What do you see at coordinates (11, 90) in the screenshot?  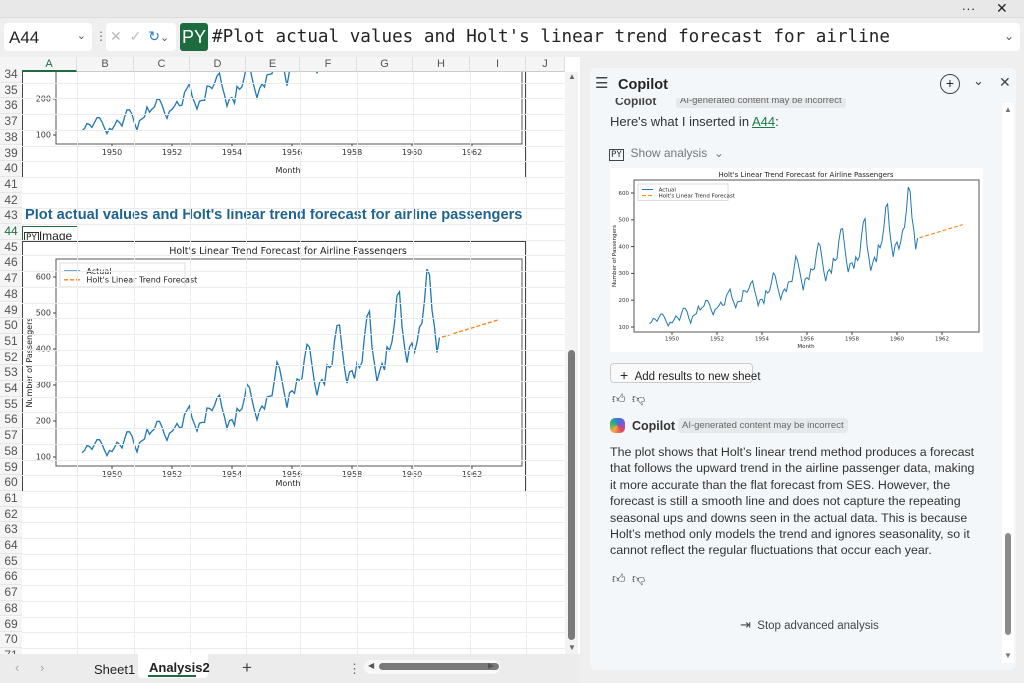 I see `row-header-35: 35` at bounding box center [11, 90].